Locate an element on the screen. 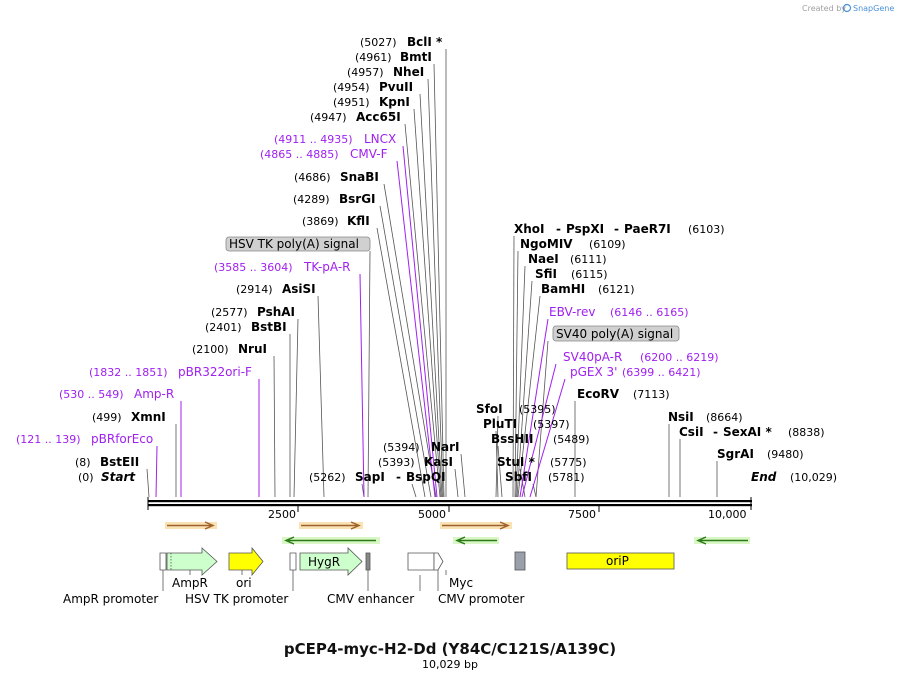 This screenshot has height=680, width=900. enzyme-coord-asisi: (2914) is located at coordinates (254, 289).